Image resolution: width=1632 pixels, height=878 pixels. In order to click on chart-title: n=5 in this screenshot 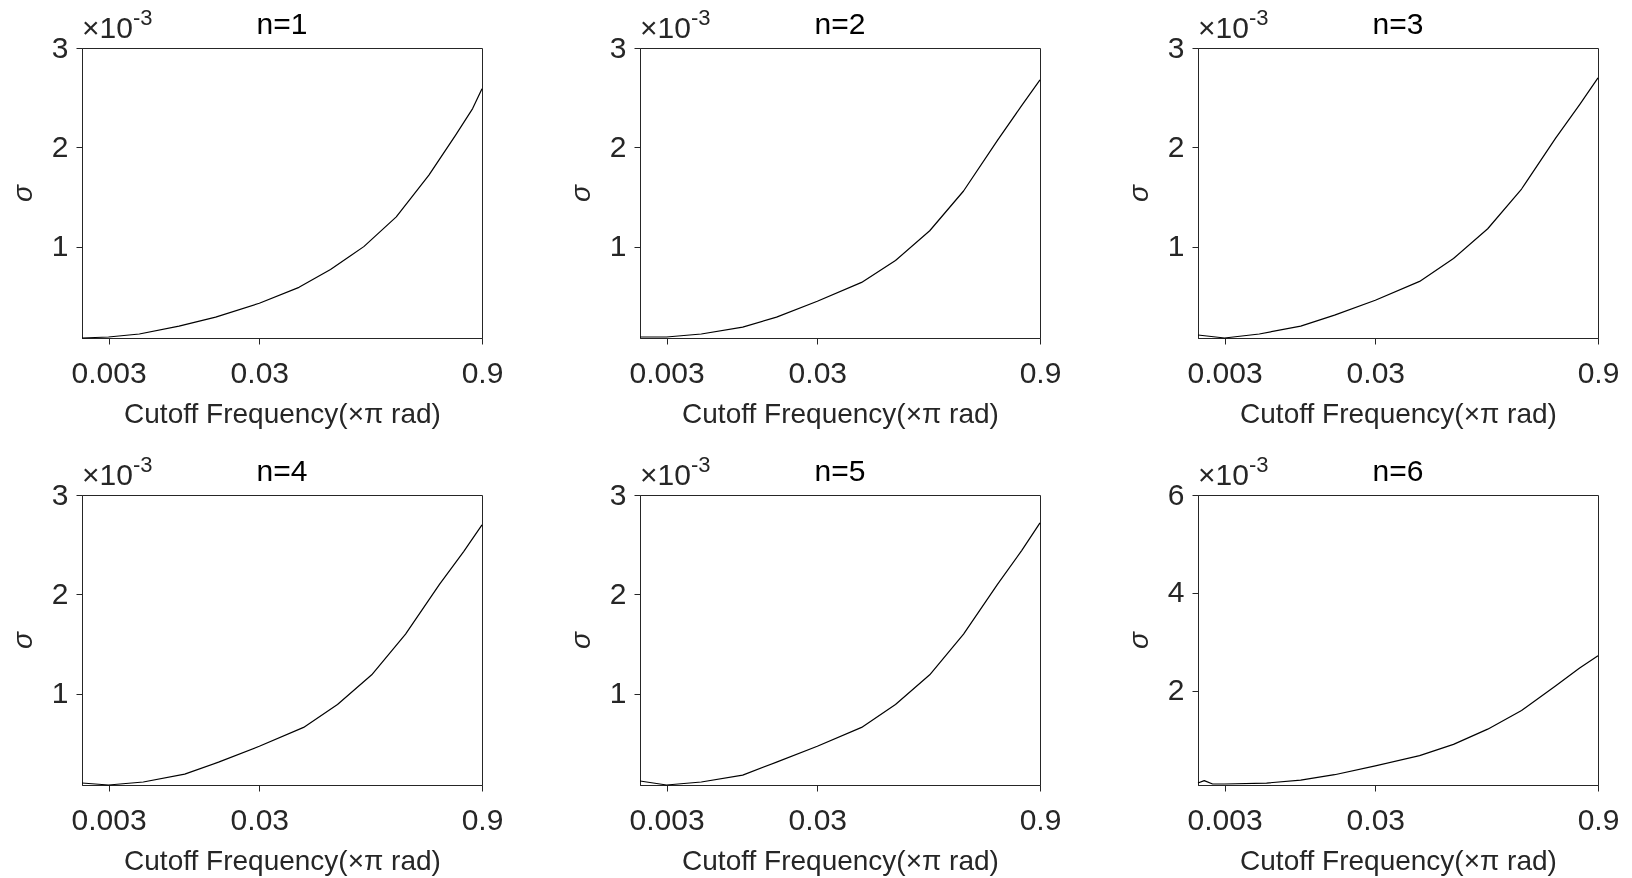, I will do `click(840, 470)`.